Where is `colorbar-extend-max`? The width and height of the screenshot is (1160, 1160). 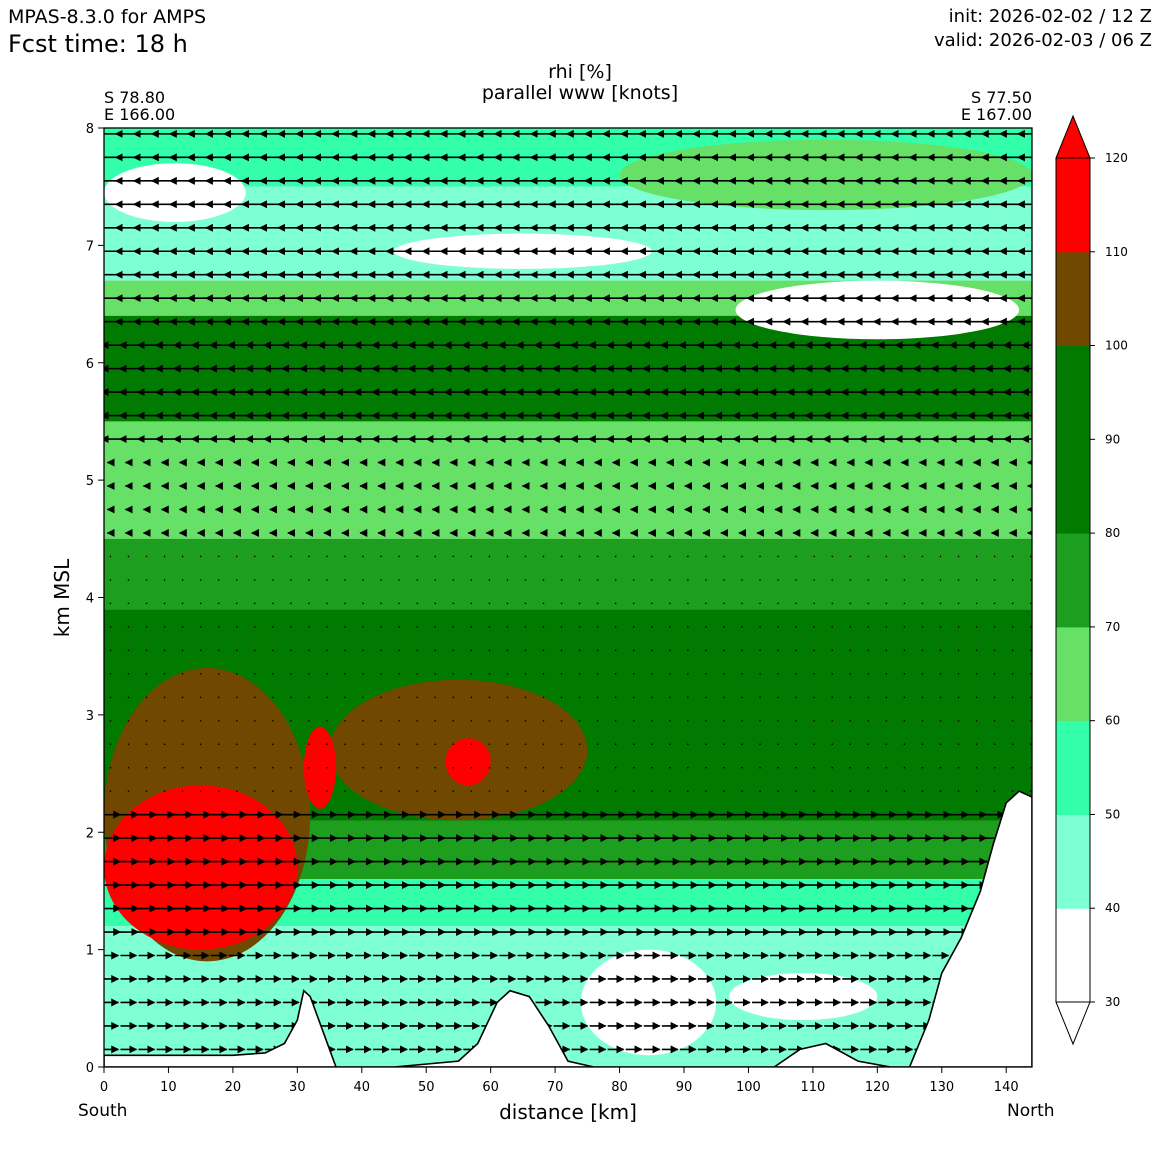 colorbar-extend-max is located at coordinates (1073, 136).